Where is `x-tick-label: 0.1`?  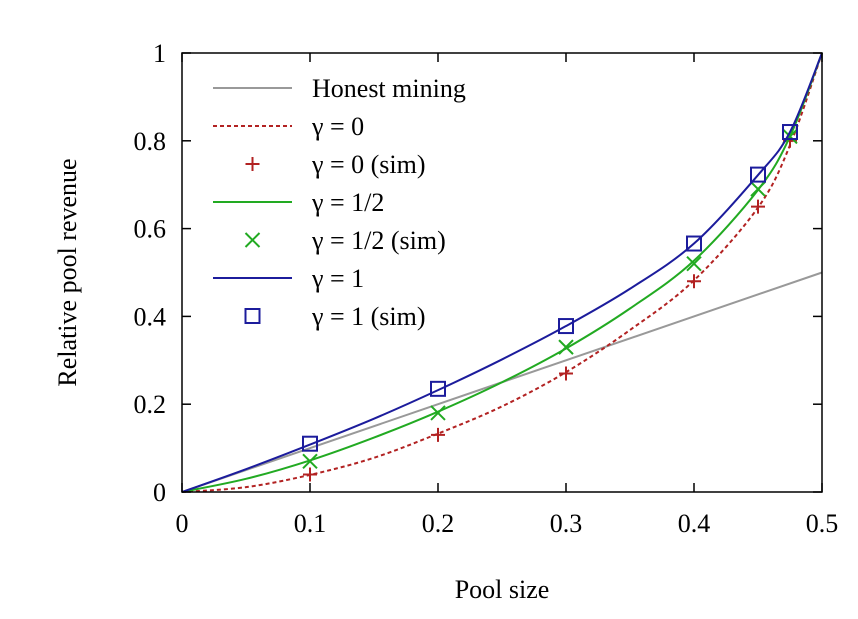 x-tick-label: 0.1 is located at coordinates (310, 523).